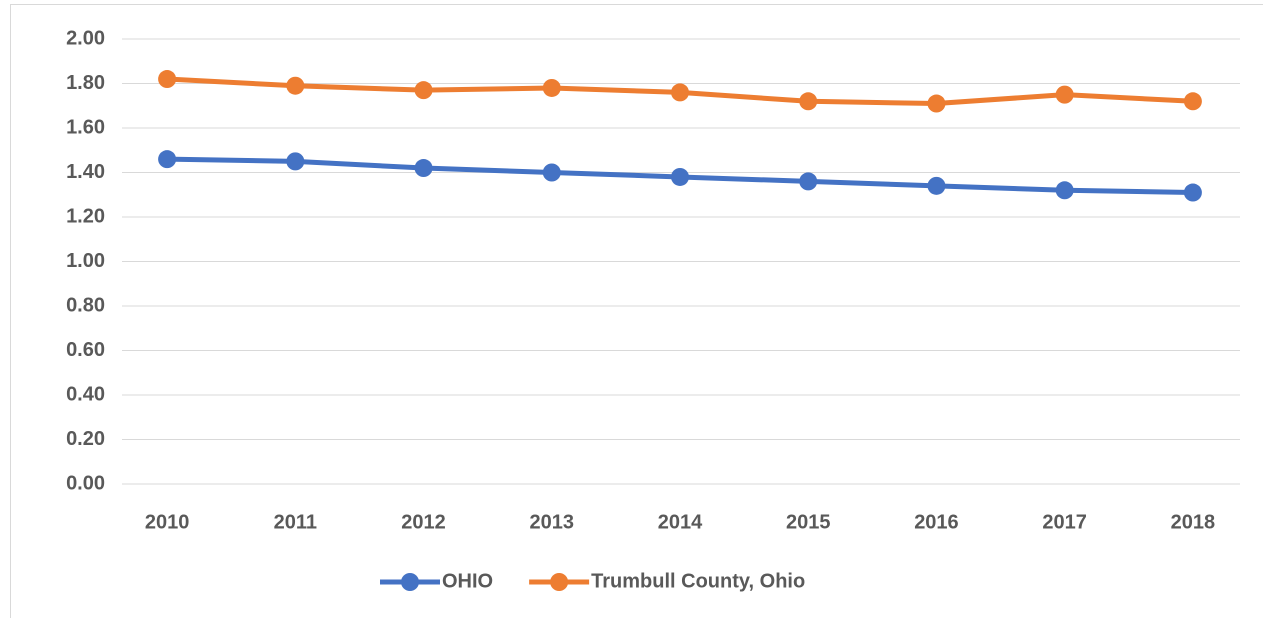 The width and height of the screenshot is (1263, 618). What do you see at coordinates (680, 522) in the screenshot?
I see `x-tick-label: 2014` at bounding box center [680, 522].